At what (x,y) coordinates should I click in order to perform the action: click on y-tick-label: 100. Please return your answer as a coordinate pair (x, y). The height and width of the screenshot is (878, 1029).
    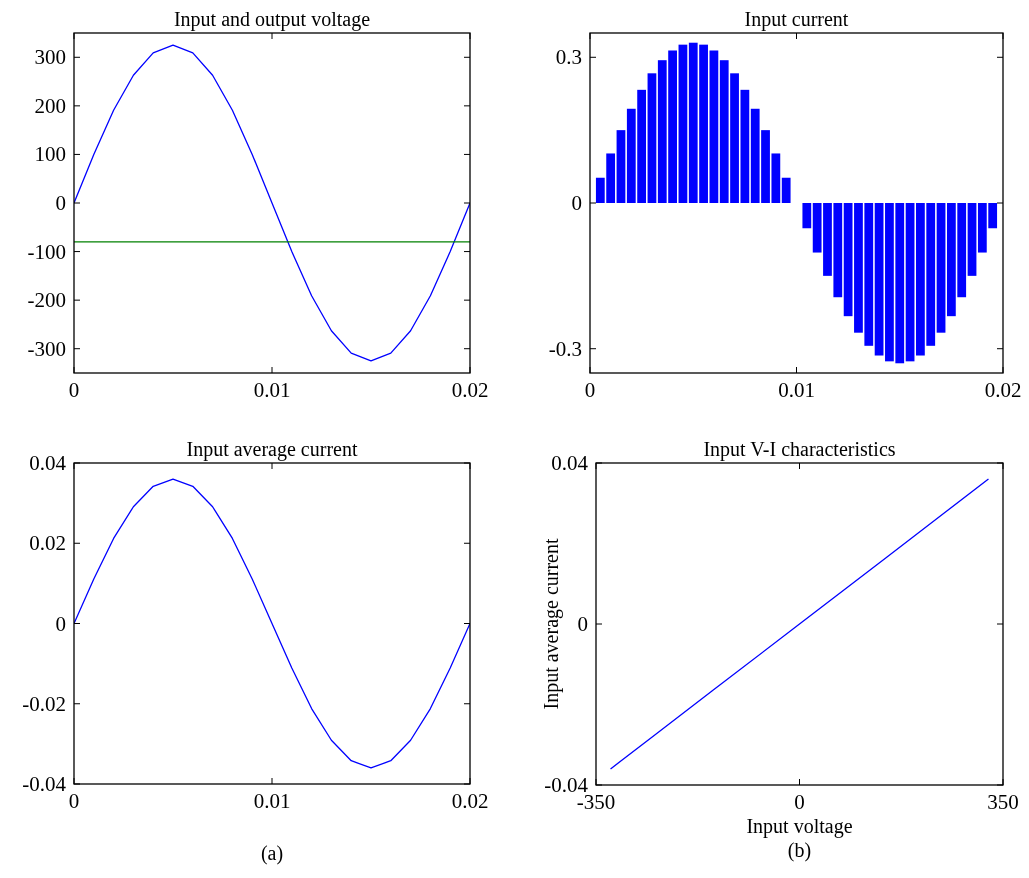
    Looking at the image, I should click on (50, 154).